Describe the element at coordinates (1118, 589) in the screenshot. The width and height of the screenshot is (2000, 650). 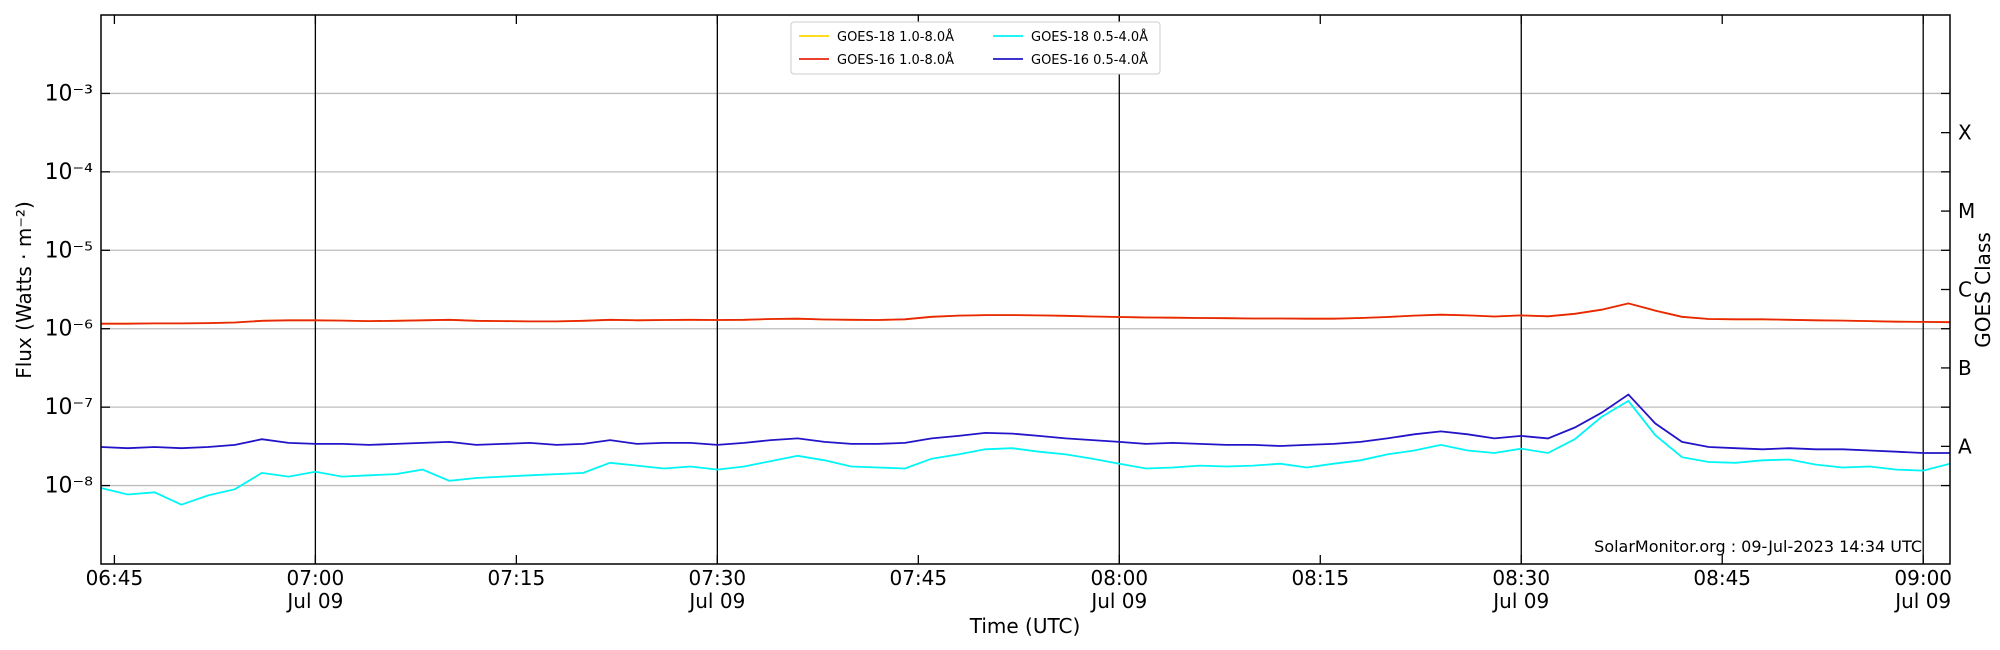
I see `x-tick-label: 08:00 Jul 09` at that location.